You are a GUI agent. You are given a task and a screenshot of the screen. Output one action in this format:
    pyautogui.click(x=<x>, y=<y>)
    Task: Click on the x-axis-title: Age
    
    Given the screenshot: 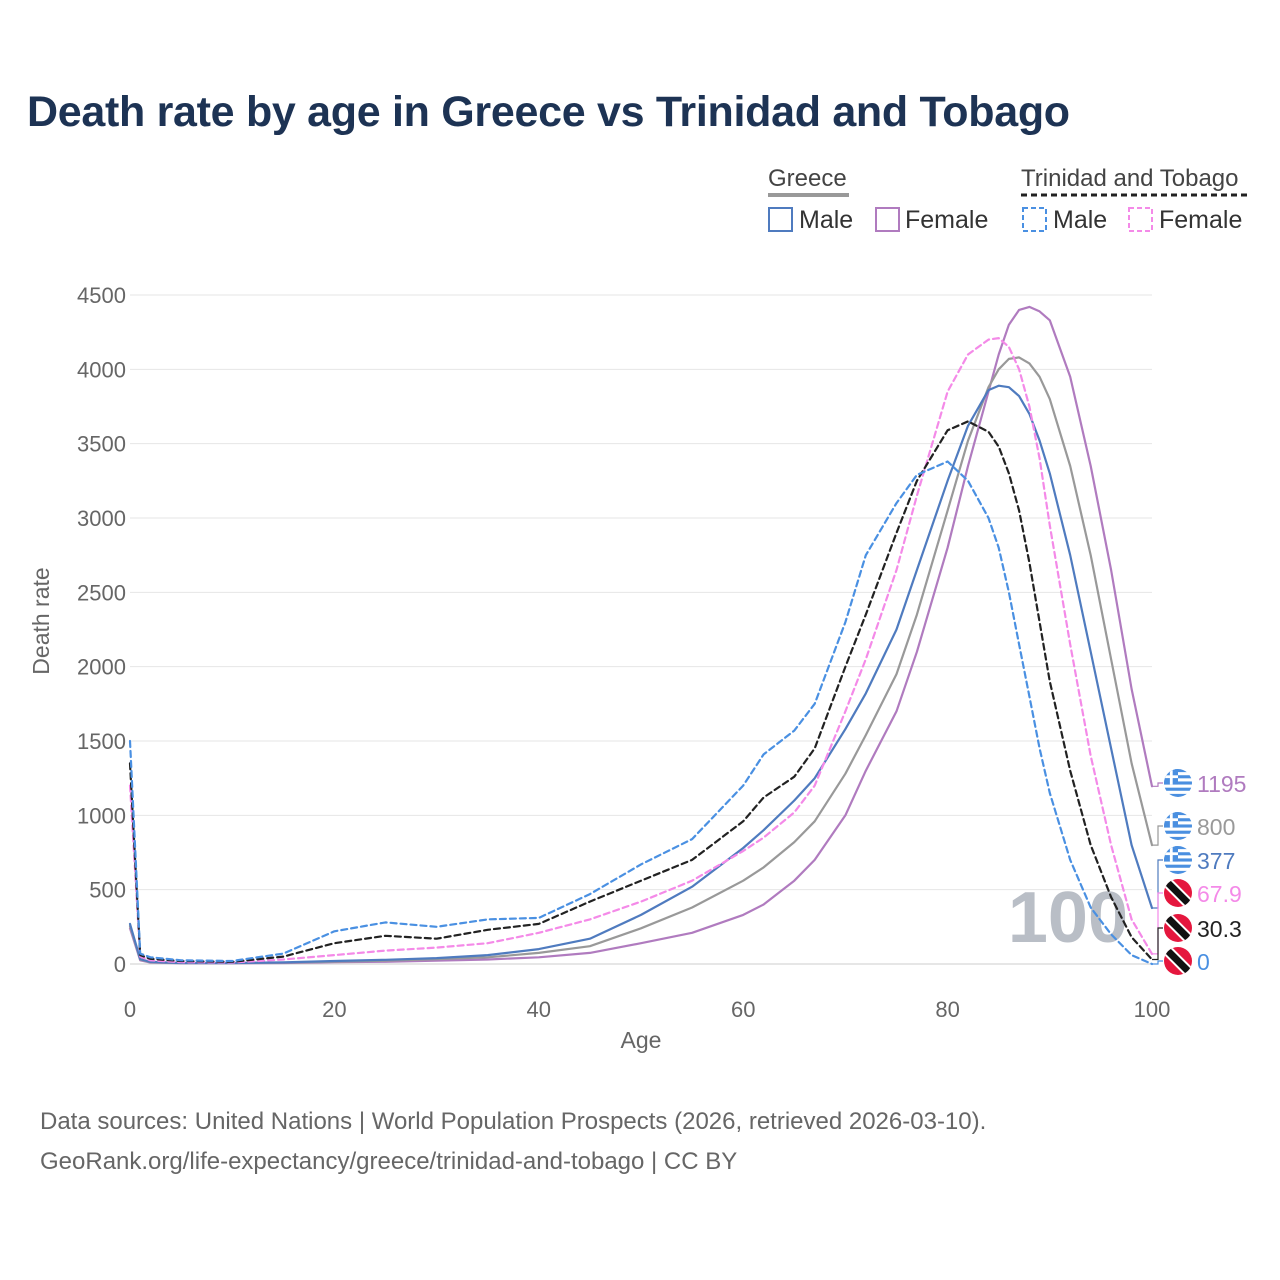 What is the action you would take?
    pyautogui.click(x=641, y=1040)
    